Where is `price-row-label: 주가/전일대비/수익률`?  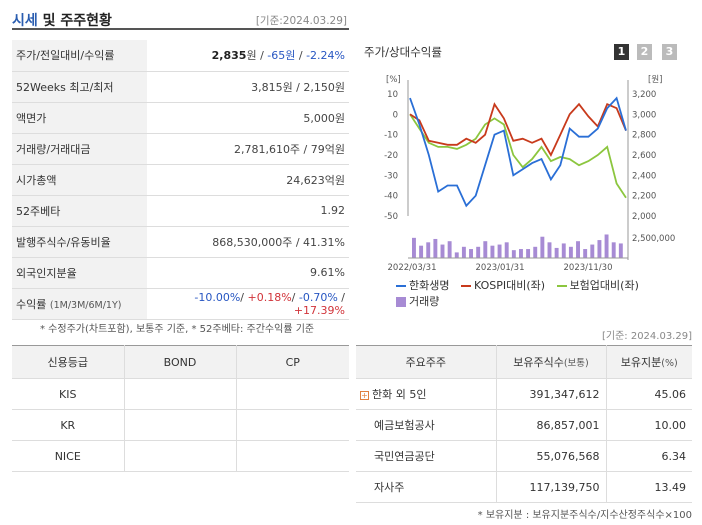
price-row-label: 주가/전일대비/수익률 is located at coordinates (79, 56).